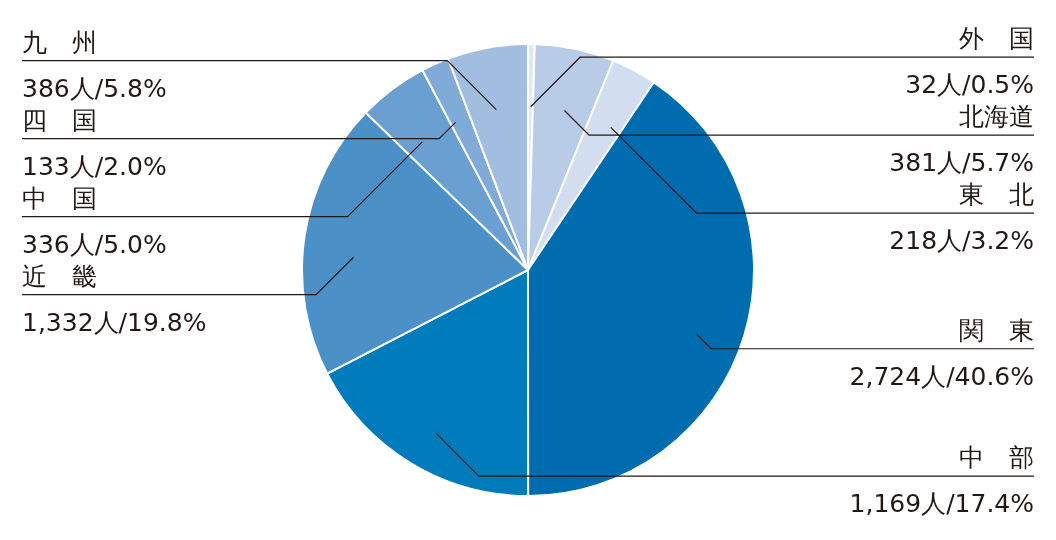  What do you see at coordinates (961, 163) in the screenshot?
I see `data-label: 381人/5.7%` at bounding box center [961, 163].